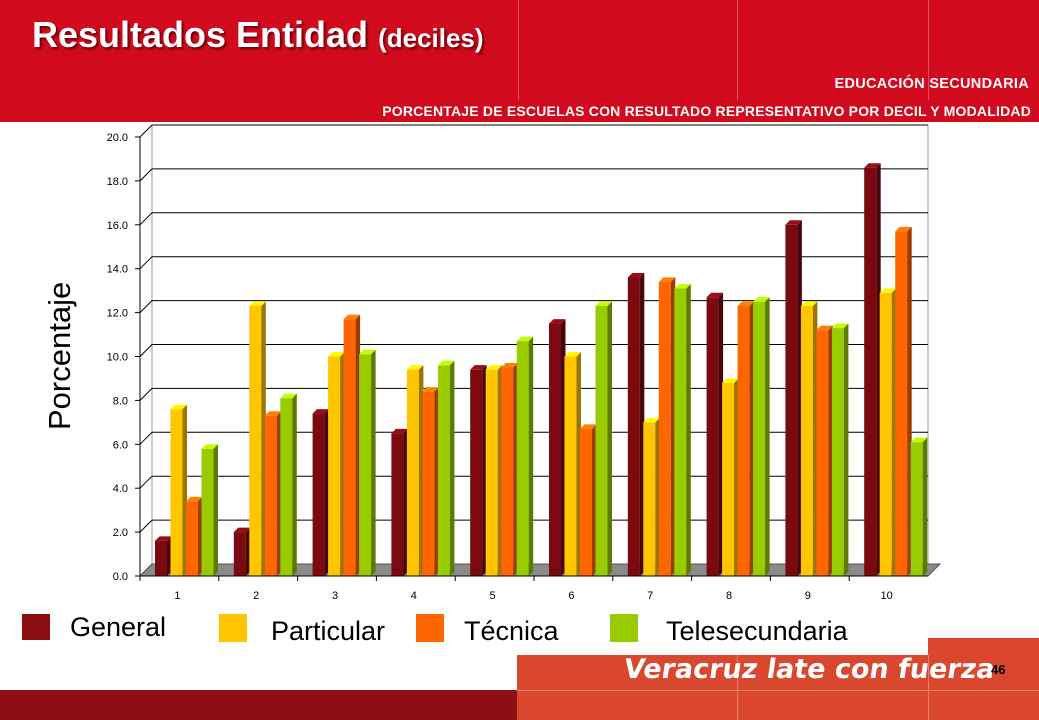  Describe the element at coordinates (117, 270) in the screenshot. I see `y-tick-label: 14.0` at that location.